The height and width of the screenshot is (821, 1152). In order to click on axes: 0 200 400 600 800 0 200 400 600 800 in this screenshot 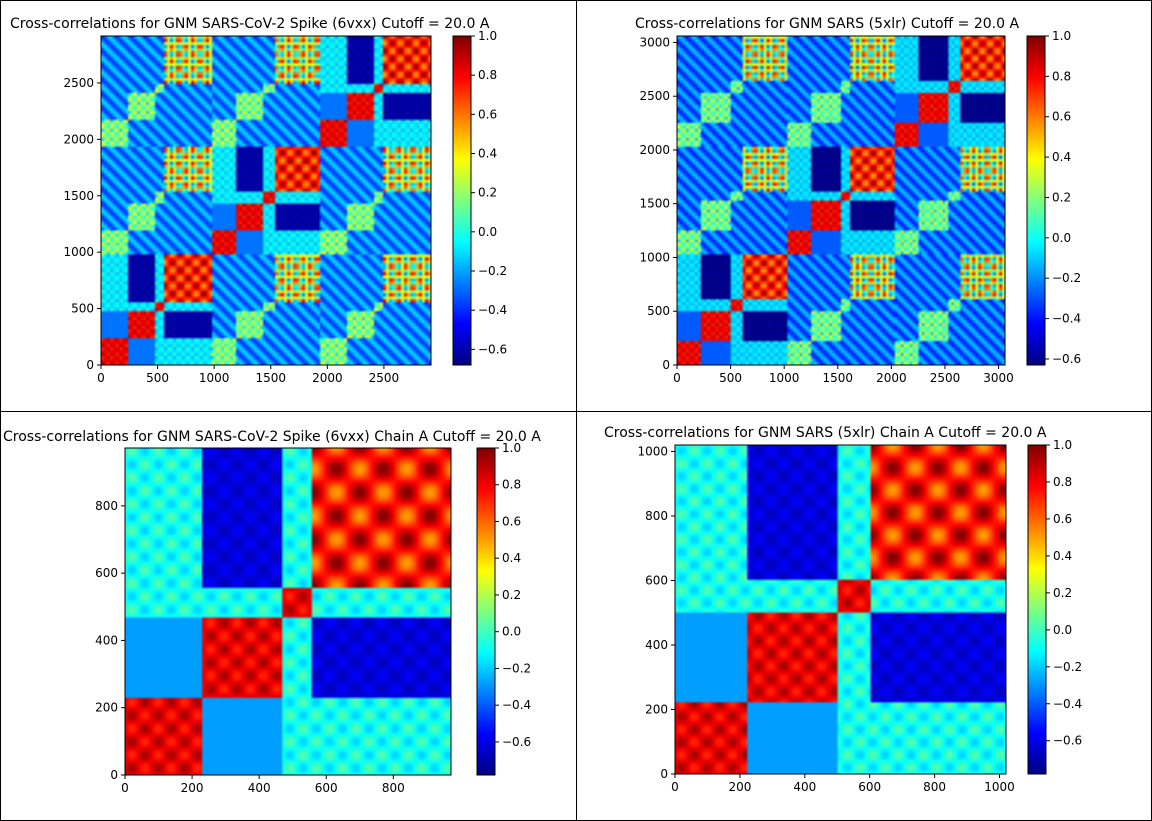, I will do `click(273, 621)`.